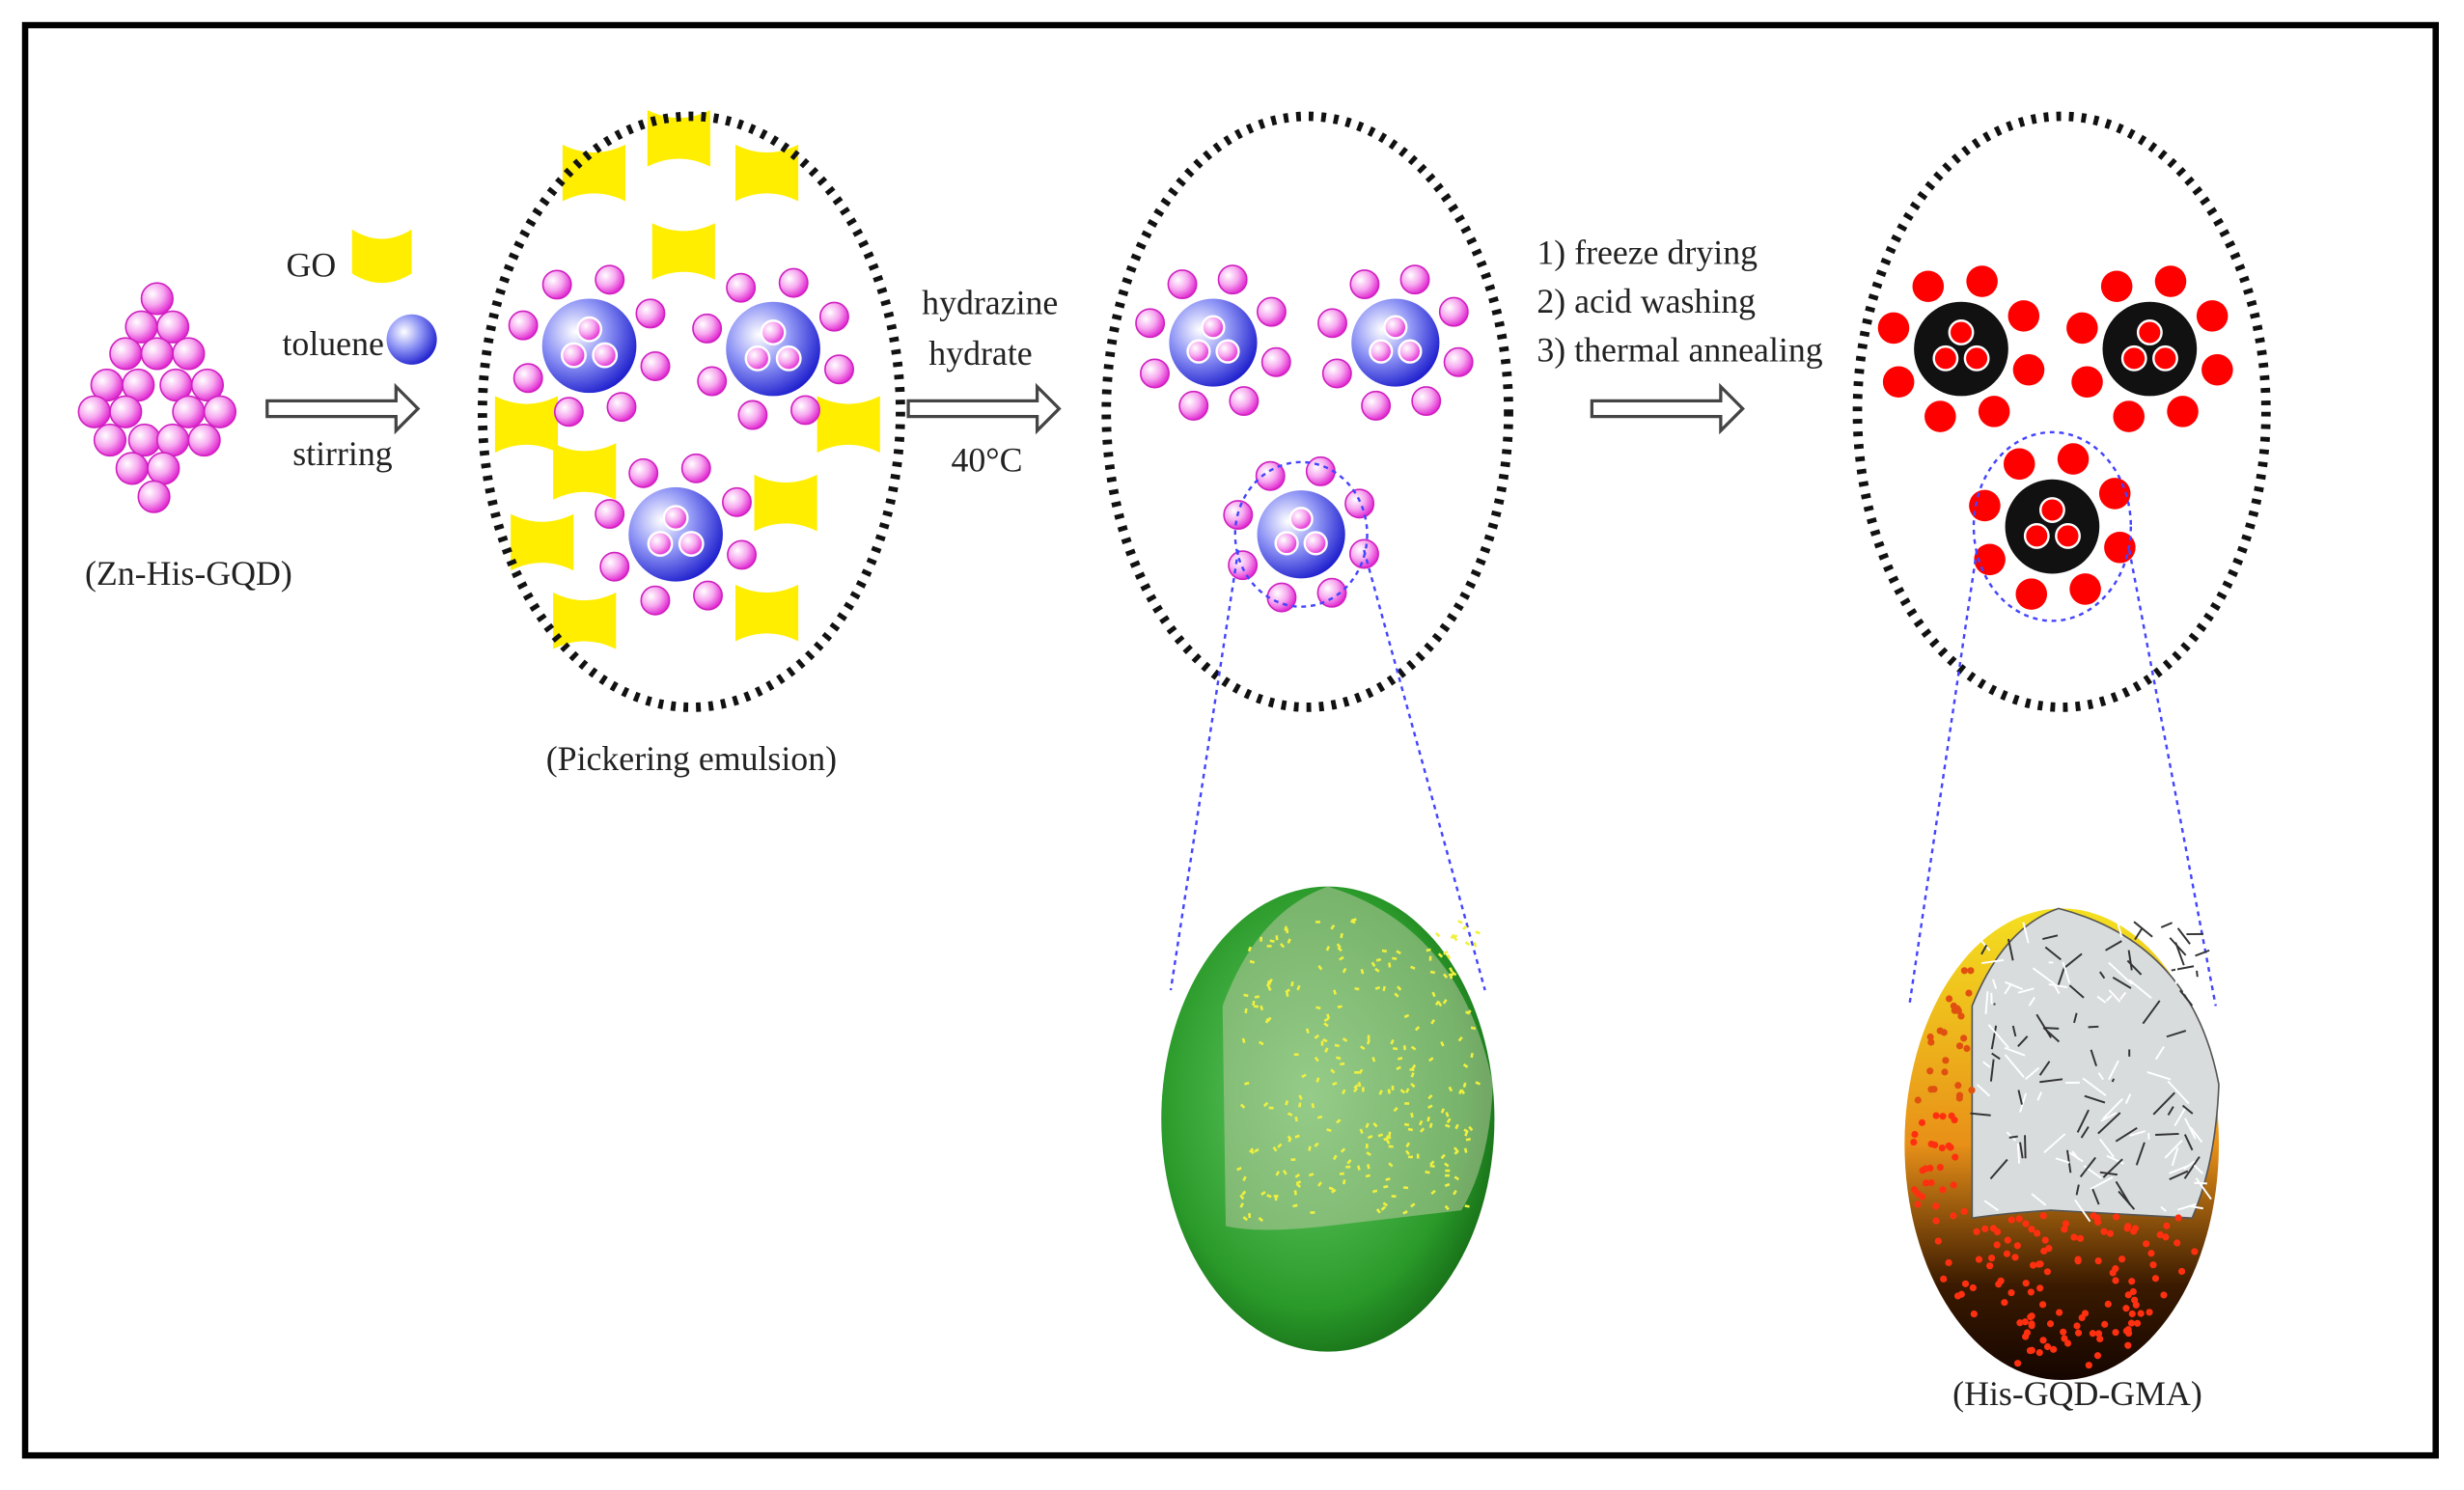  I want to click on zoom-circle, so click(2052, 526).